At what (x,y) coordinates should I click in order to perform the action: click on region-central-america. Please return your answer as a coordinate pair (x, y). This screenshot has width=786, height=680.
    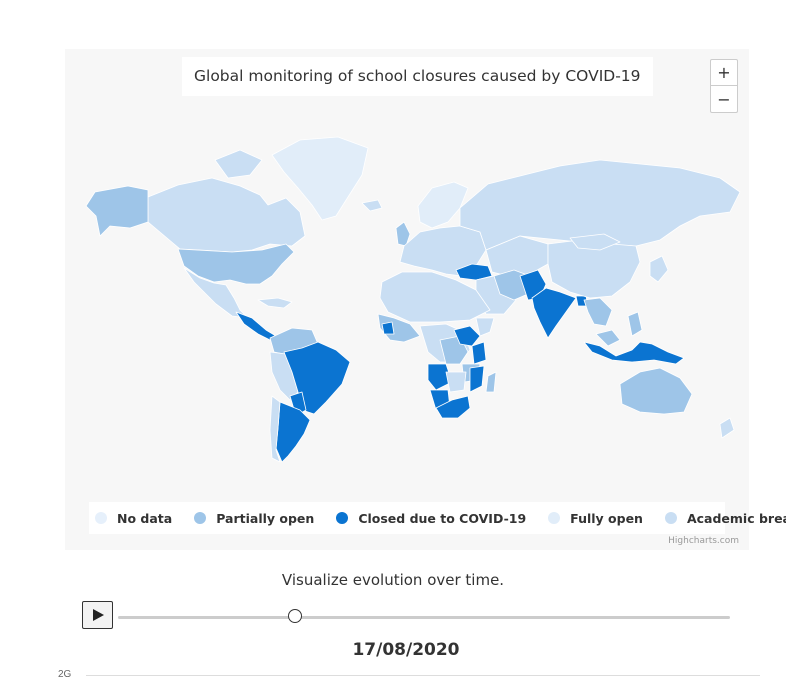
    Looking at the image, I should click on (256, 326).